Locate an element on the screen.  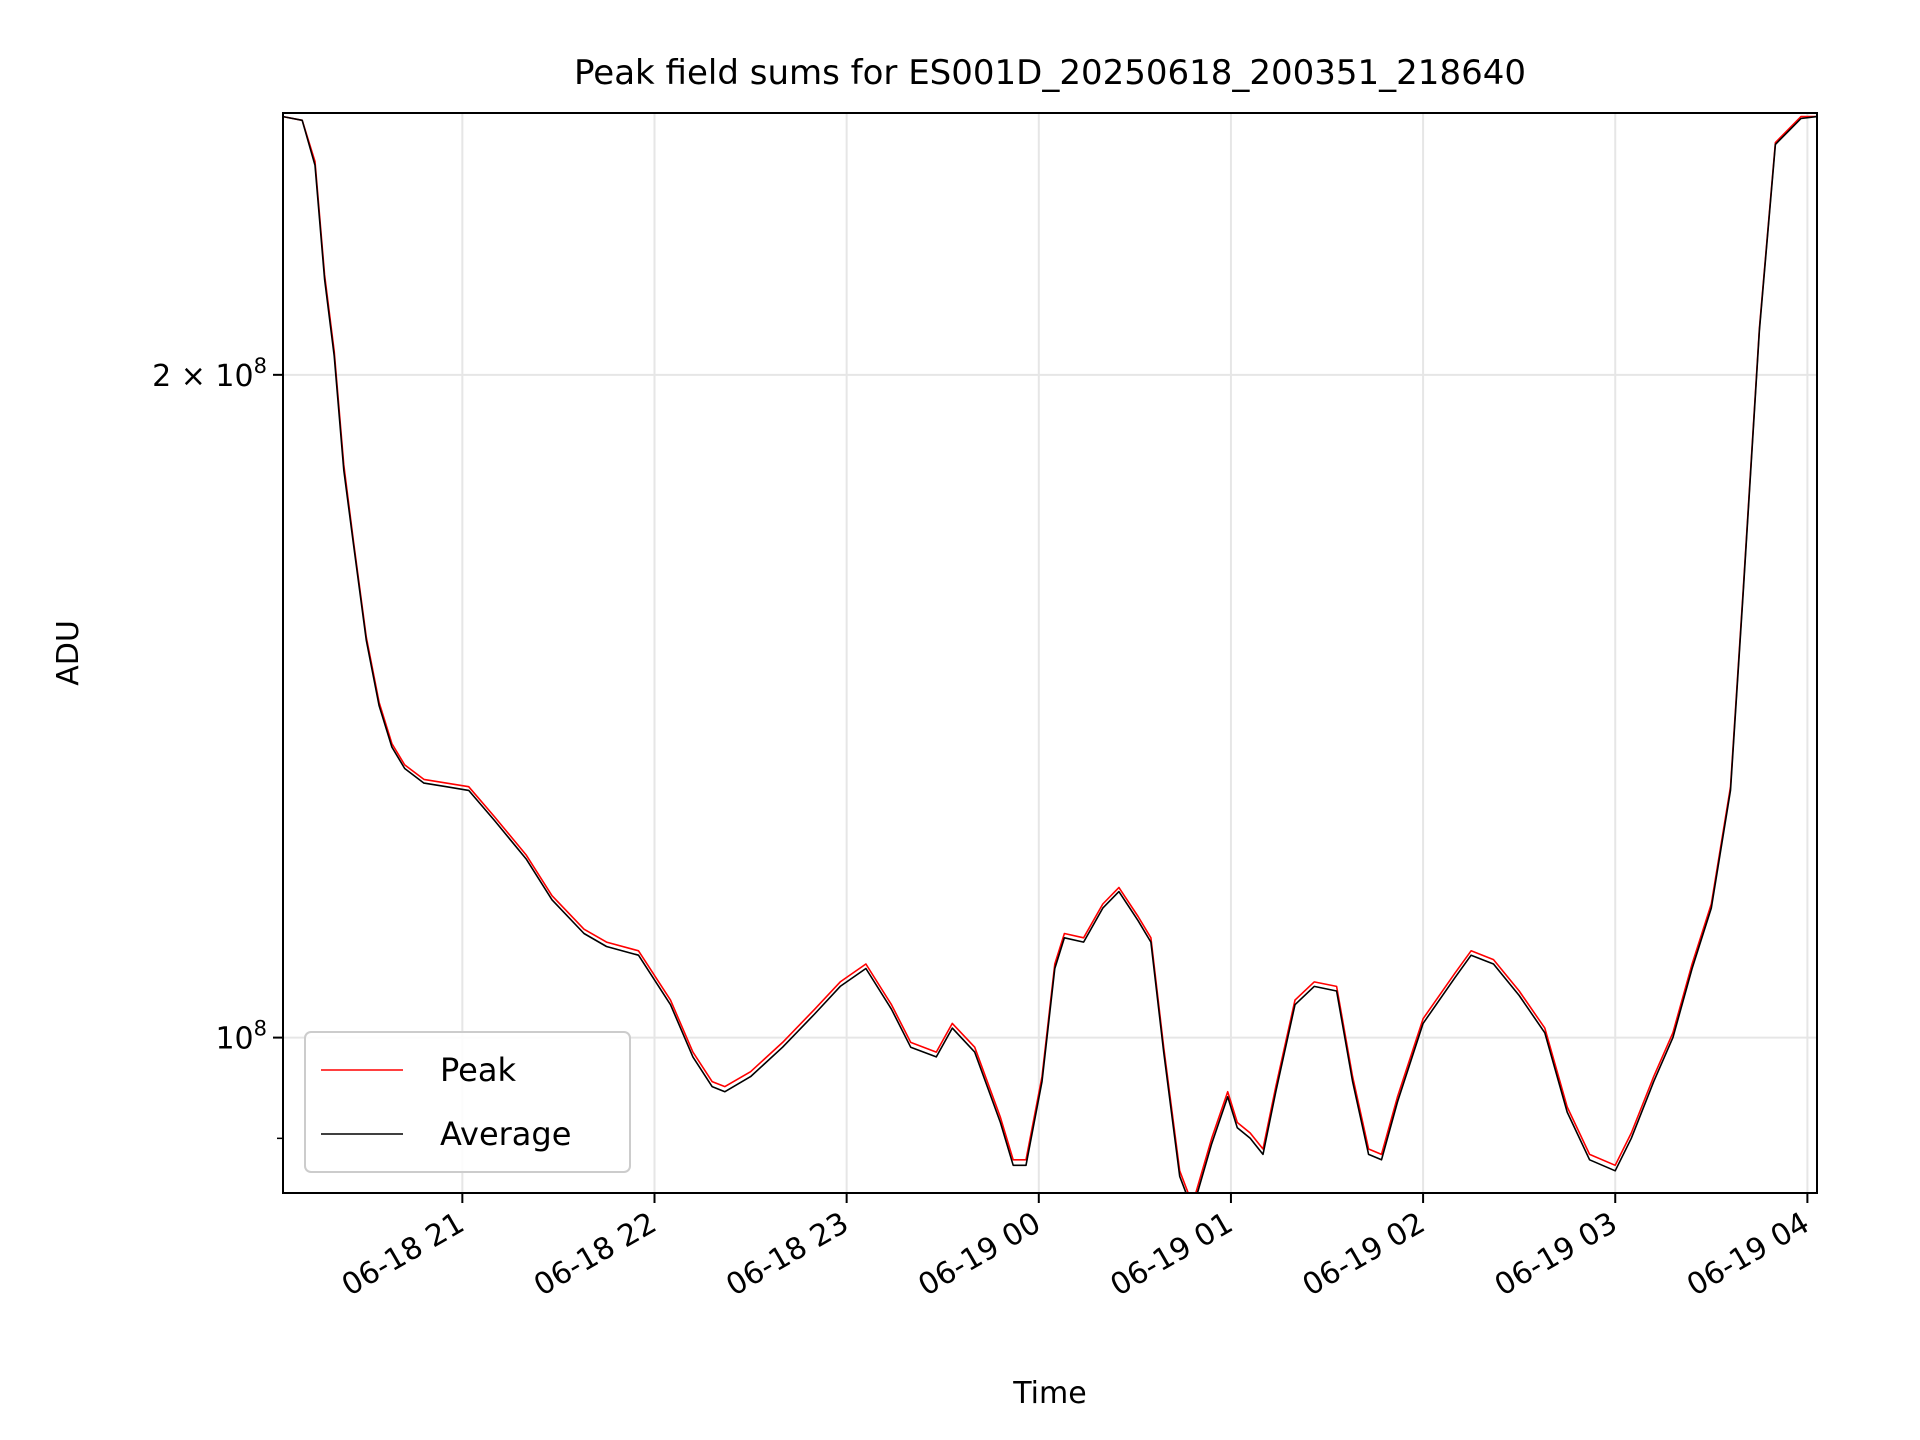
y-tick-label-base: 10 is located at coordinates (234, 1039).